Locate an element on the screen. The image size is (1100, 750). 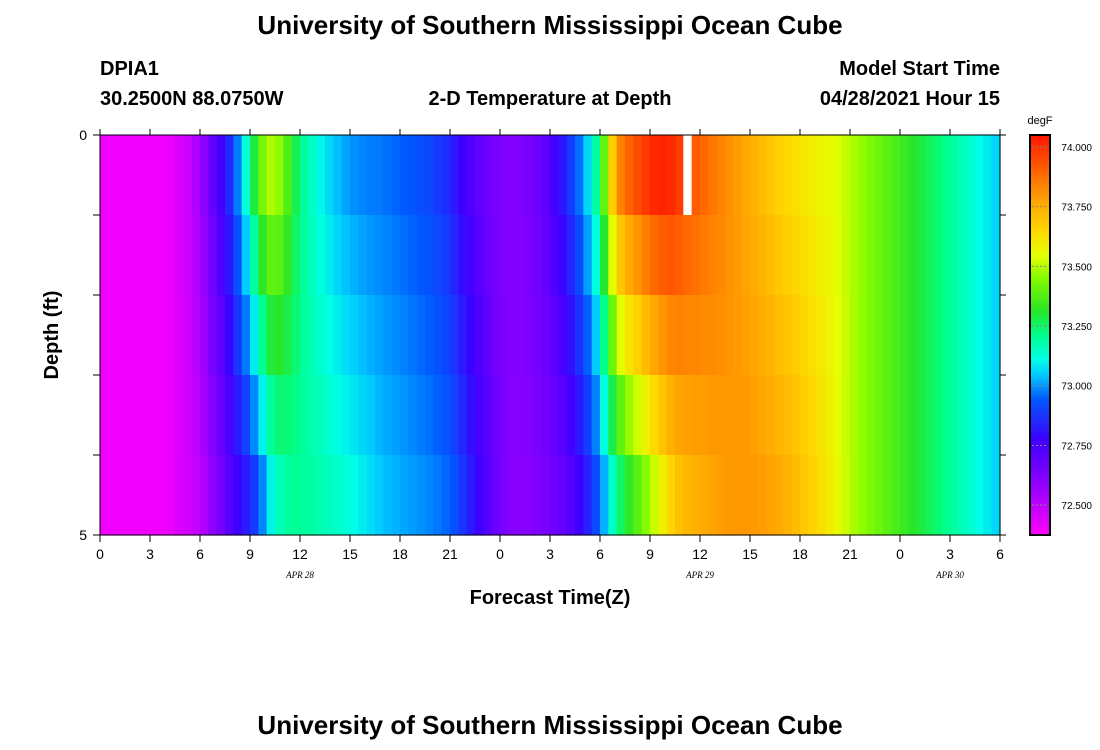
colorbar-tick-label: 74.000 is located at coordinates (1076, 148).